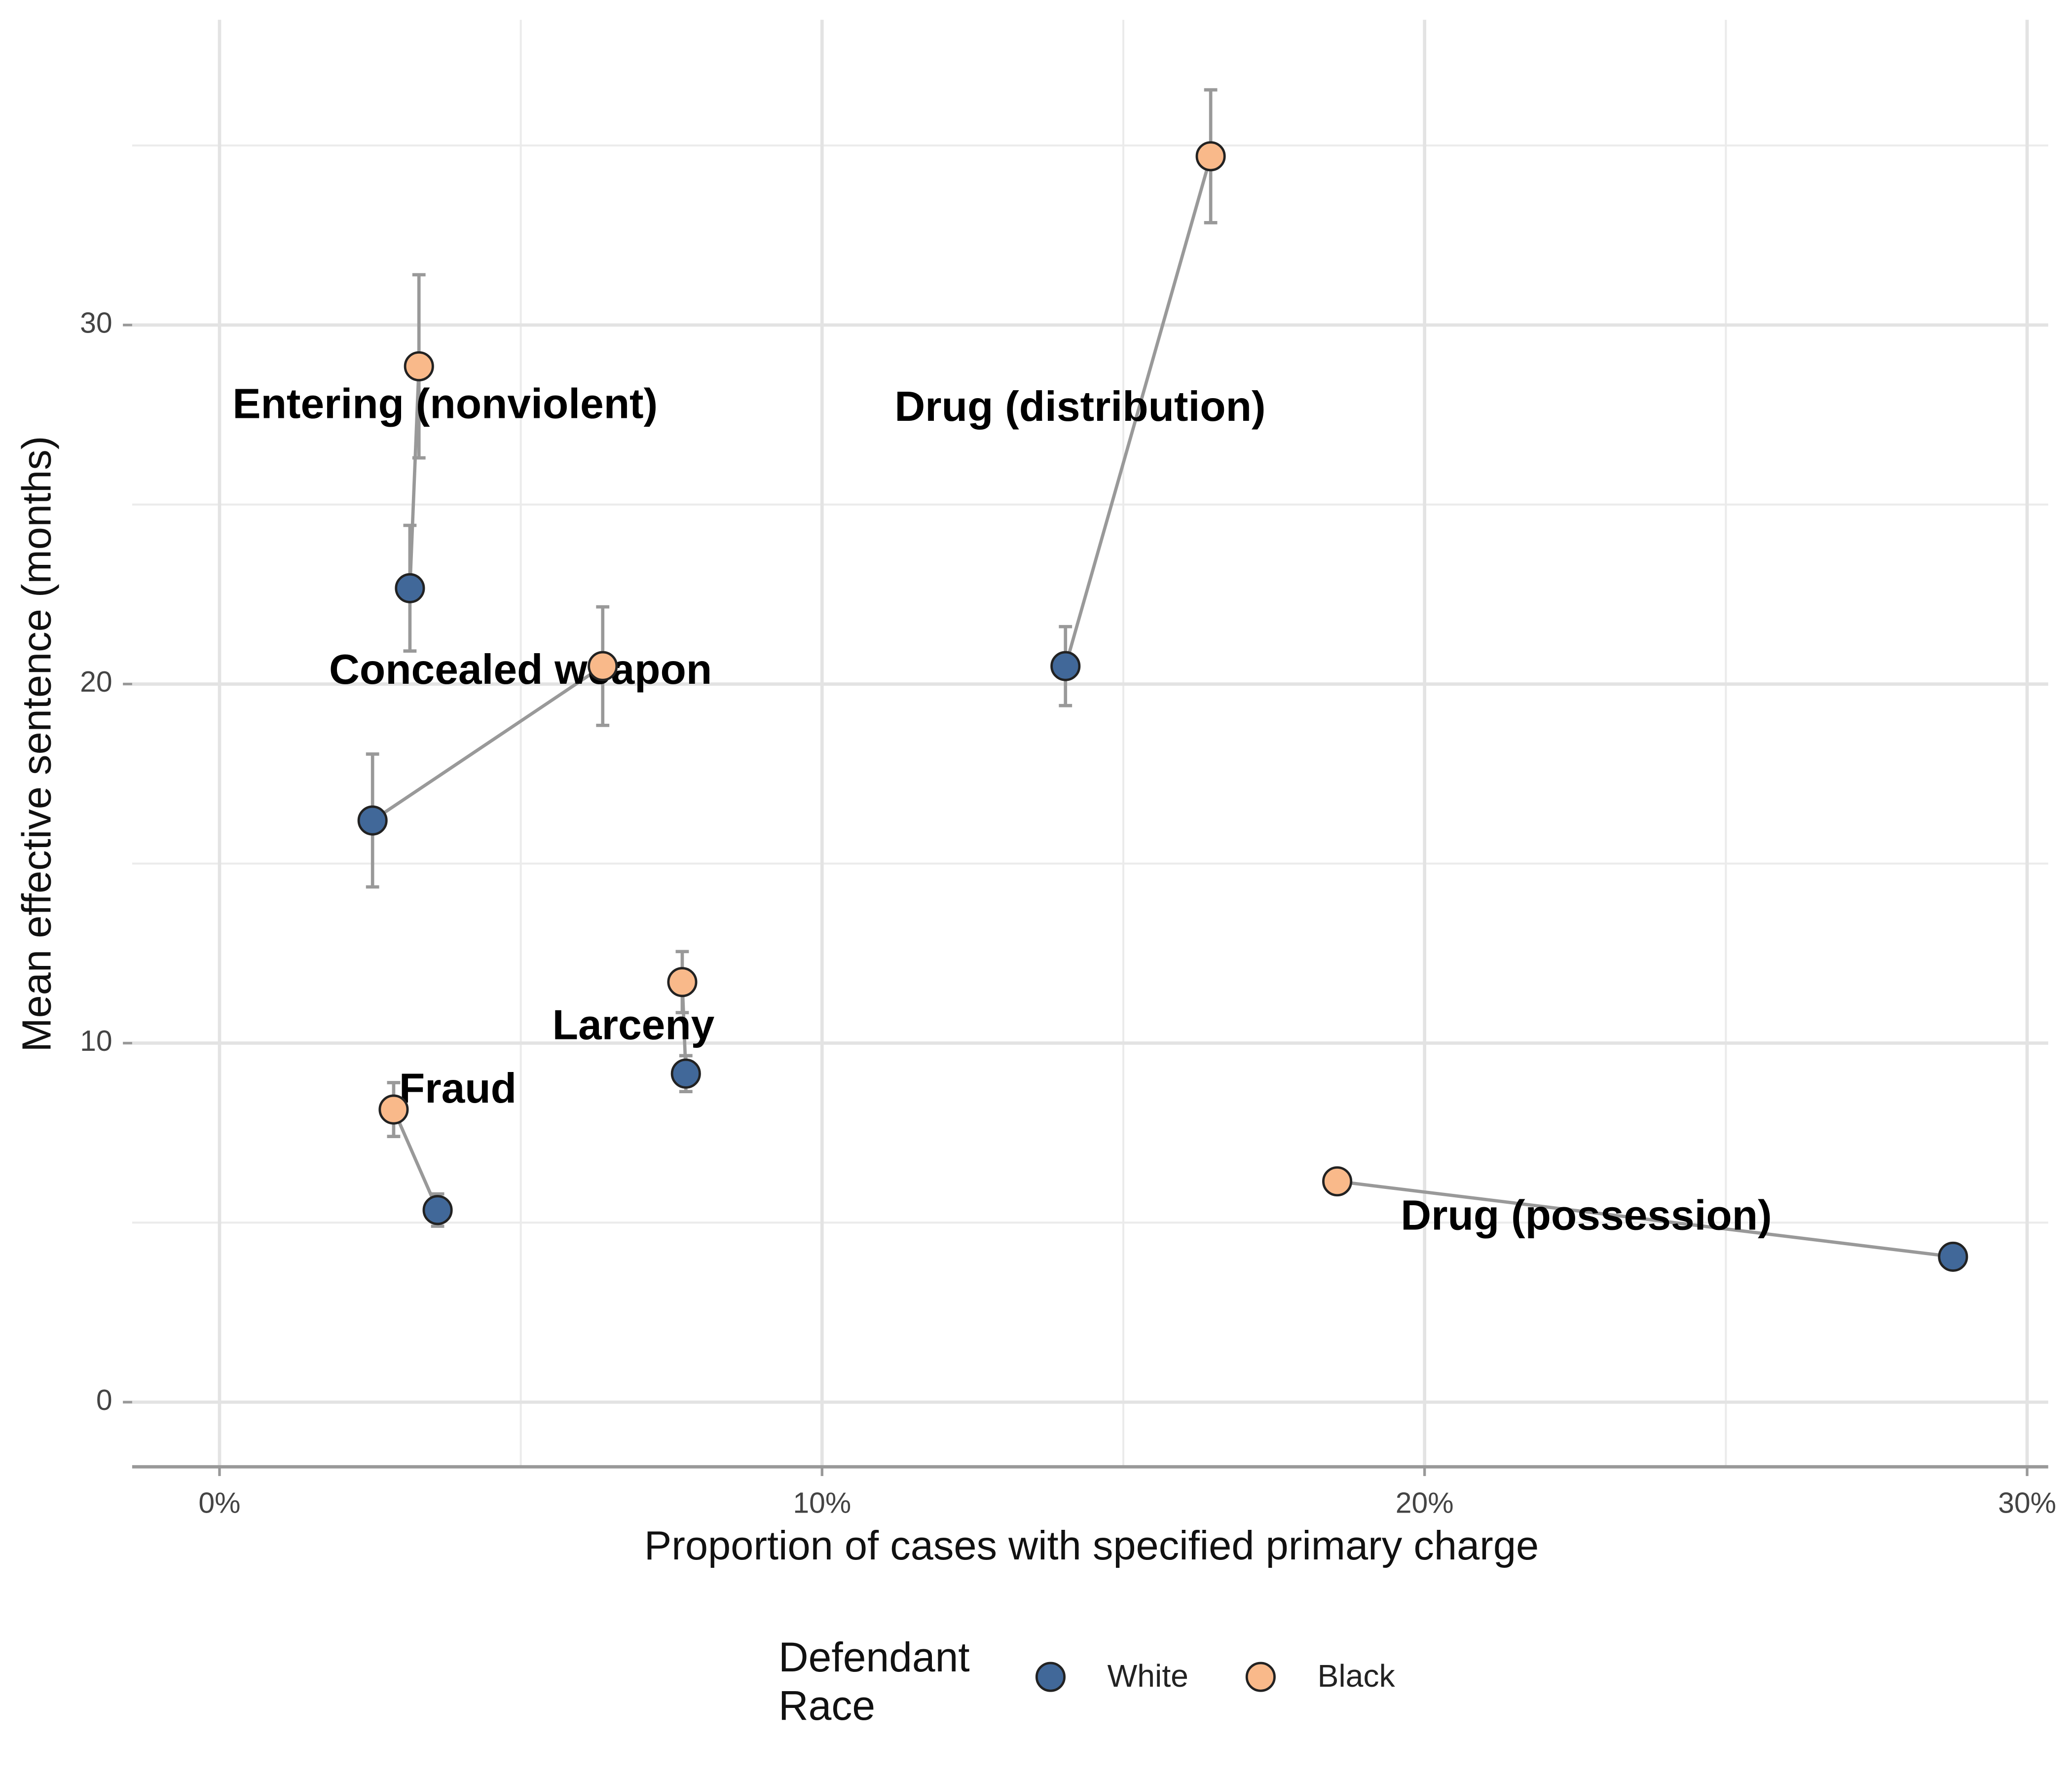 Image resolution: width=2072 pixels, height=1776 pixels. What do you see at coordinates (874, 1682) in the screenshot?
I see `legend-title: Defendant Race` at bounding box center [874, 1682].